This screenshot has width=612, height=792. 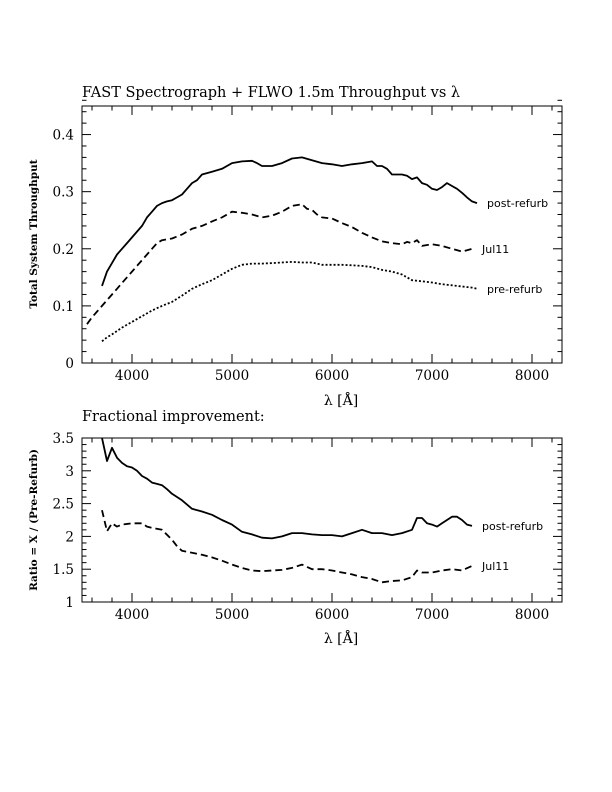 What do you see at coordinates (341, 638) in the screenshot?
I see `ratio-x-axis-label: λ [Å]` at bounding box center [341, 638].